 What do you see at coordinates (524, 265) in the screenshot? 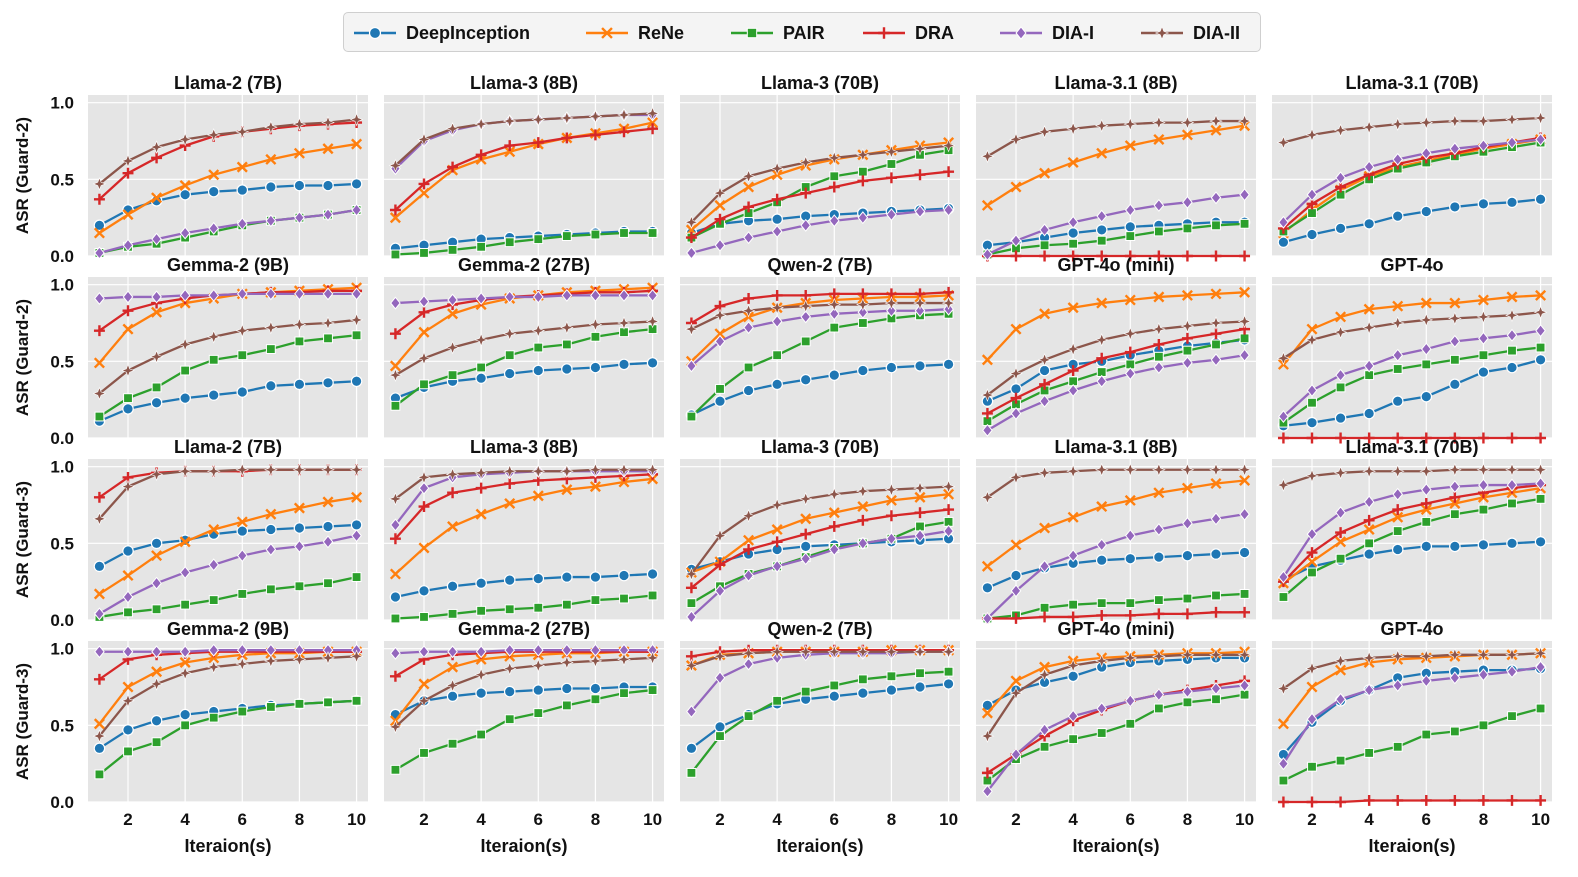
I see `panel-title: Gemma-2 (27B)` at bounding box center [524, 265].